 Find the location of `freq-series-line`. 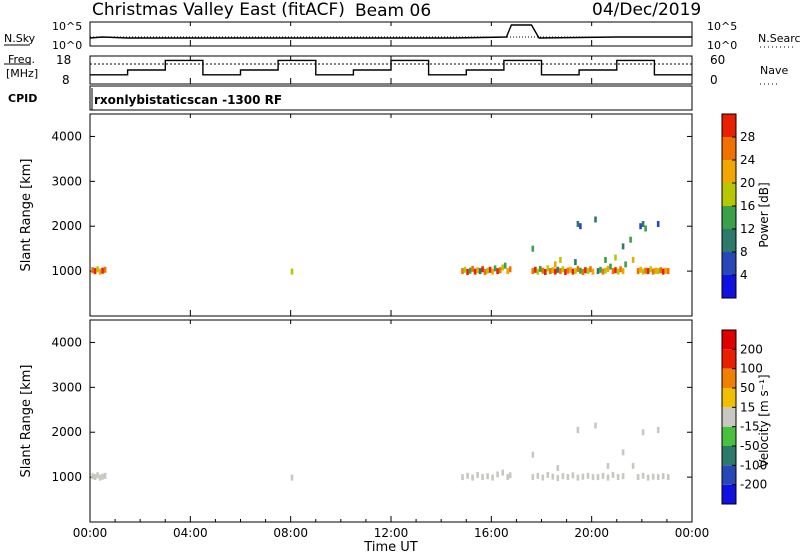

freq-series-line is located at coordinates (391, 67).